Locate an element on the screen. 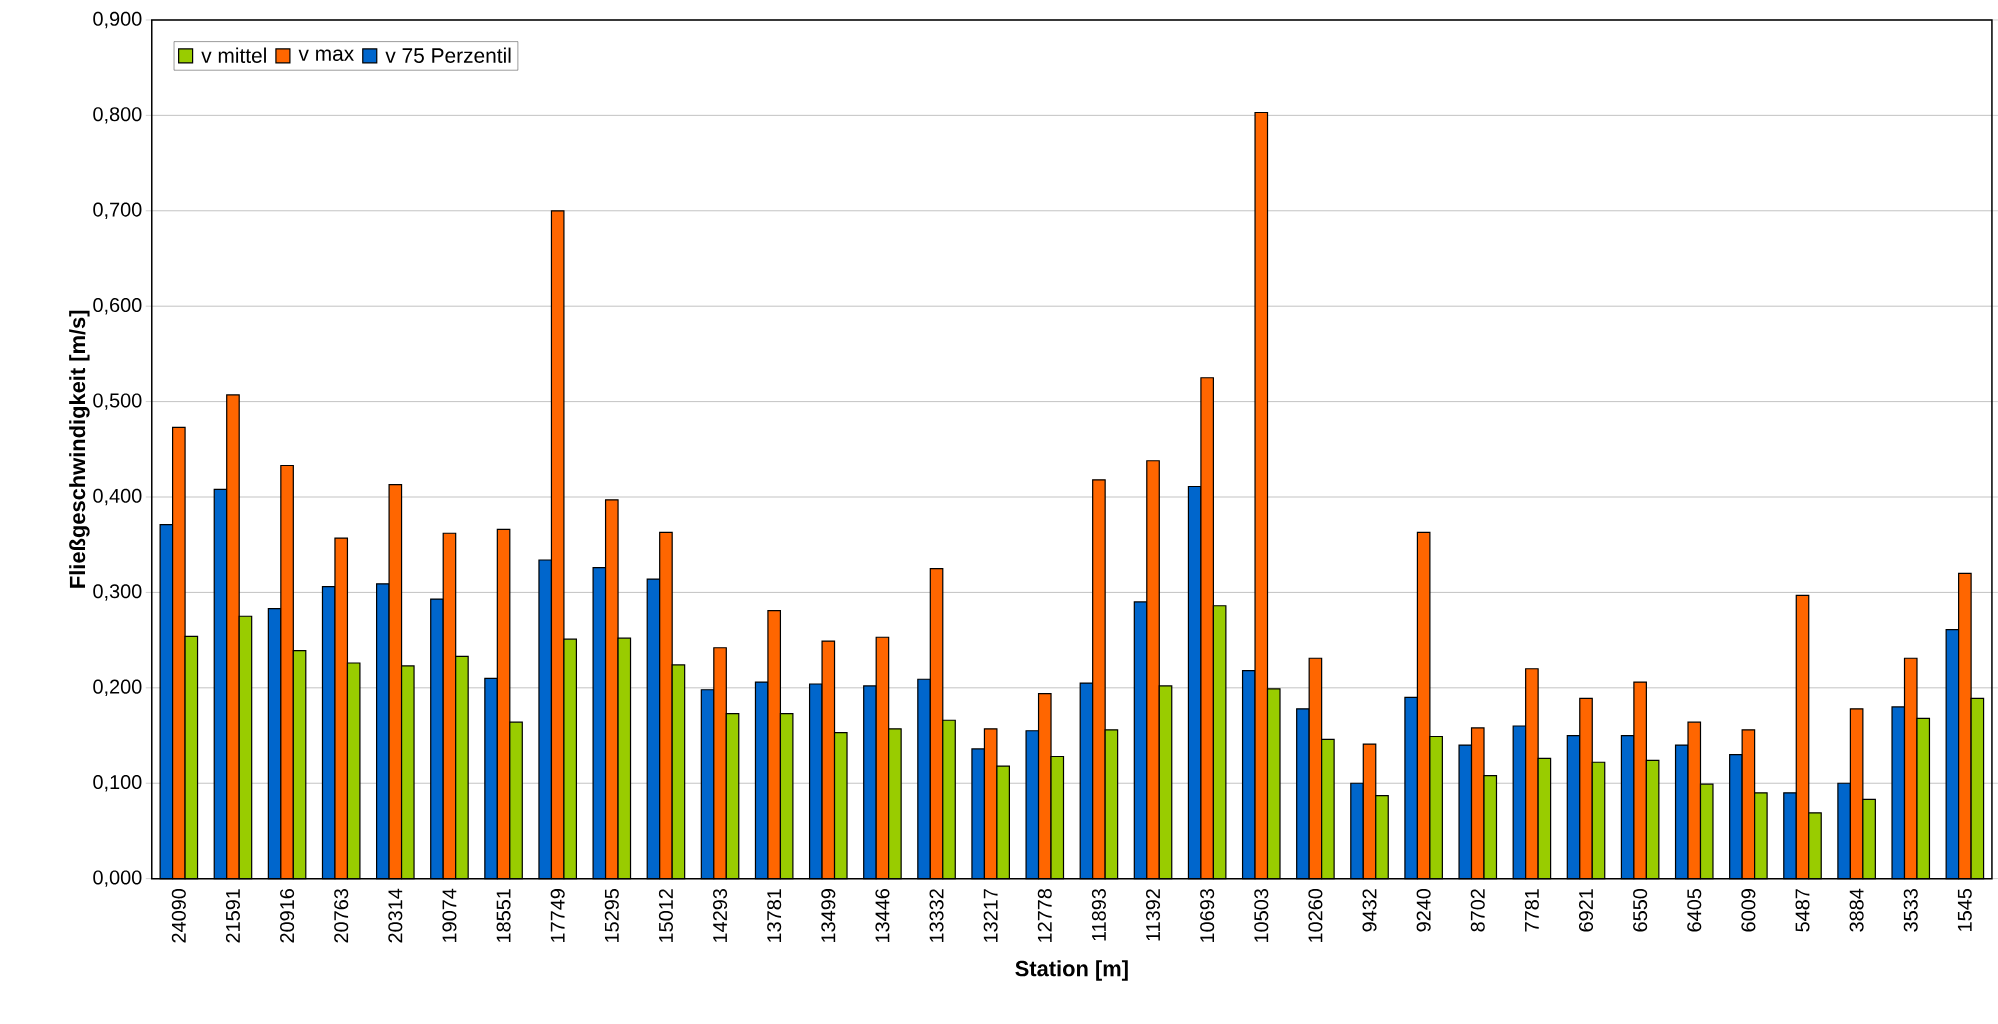 Image resolution: width=1998 pixels, height=1024 pixels. x-tick-label: 10503 is located at coordinates (1261, 915).